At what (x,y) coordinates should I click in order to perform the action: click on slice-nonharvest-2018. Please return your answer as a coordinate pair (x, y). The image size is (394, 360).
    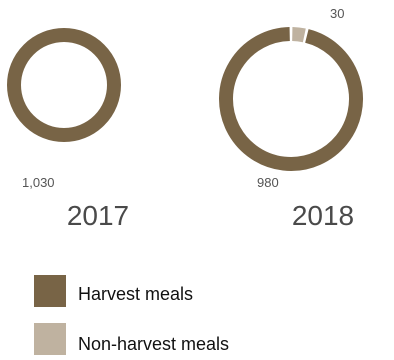
    Looking at the image, I should click on (299, 35).